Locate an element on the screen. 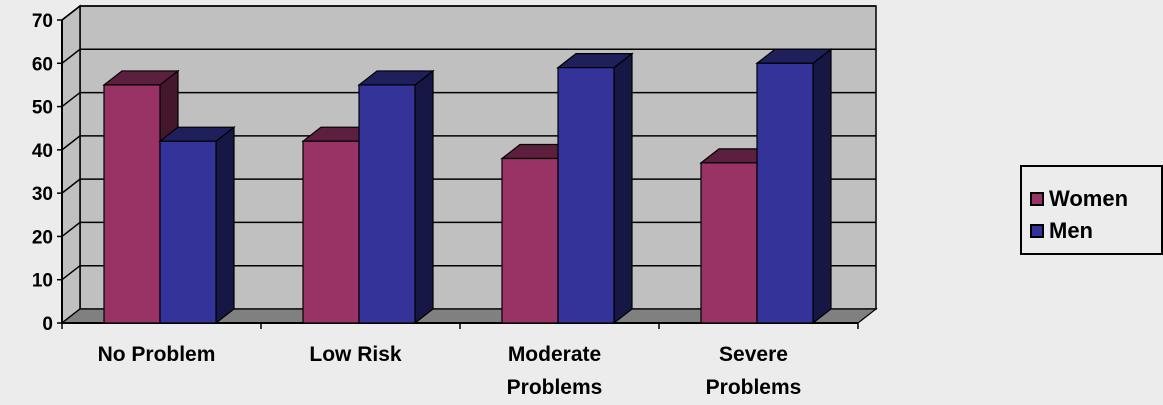 The width and height of the screenshot is (1163, 405). y-tick-label: 30 is located at coordinates (42, 194).